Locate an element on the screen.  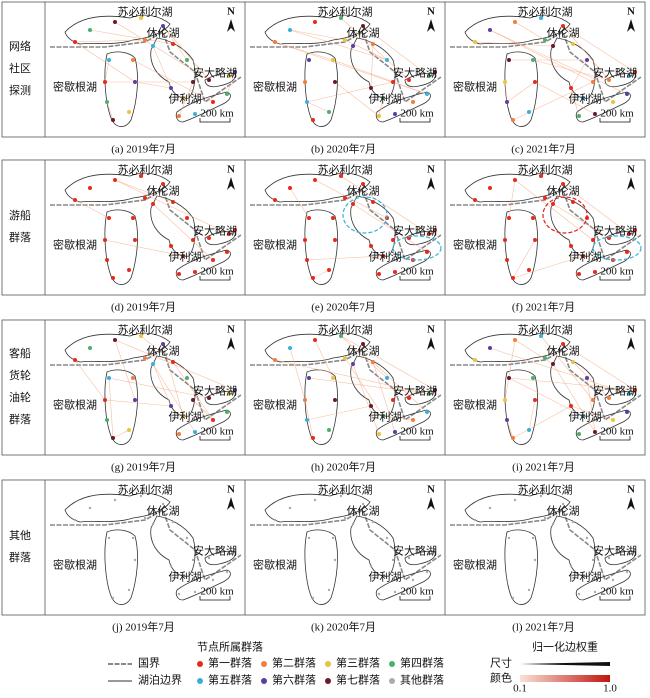
highlight-ellipse is located at coordinates (417, 248).